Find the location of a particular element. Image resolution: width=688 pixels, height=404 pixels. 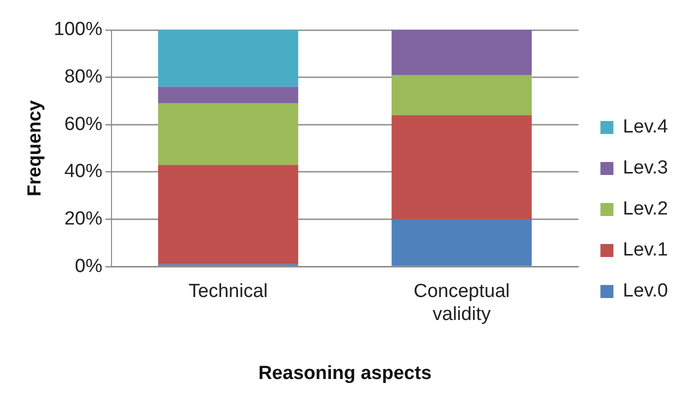

legend-label: Lev.3 is located at coordinates (645, 168).